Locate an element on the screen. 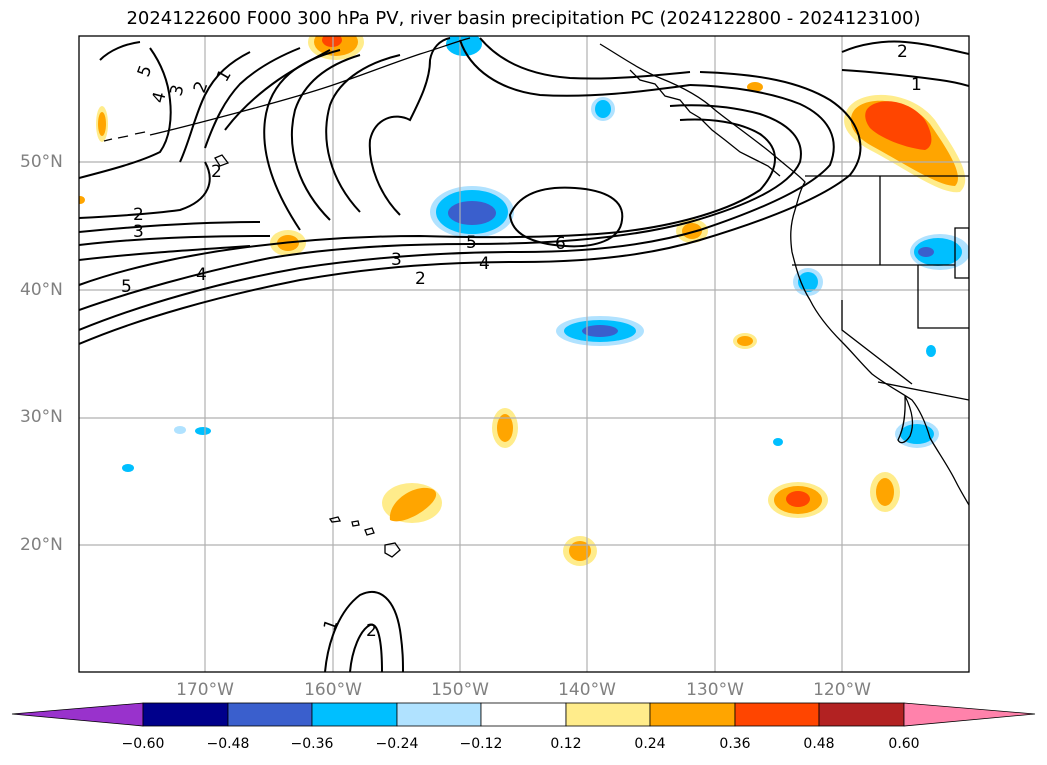 This screenshot has width=1047, height=765. contour-label: 1 is located at coordinates (916, 85).